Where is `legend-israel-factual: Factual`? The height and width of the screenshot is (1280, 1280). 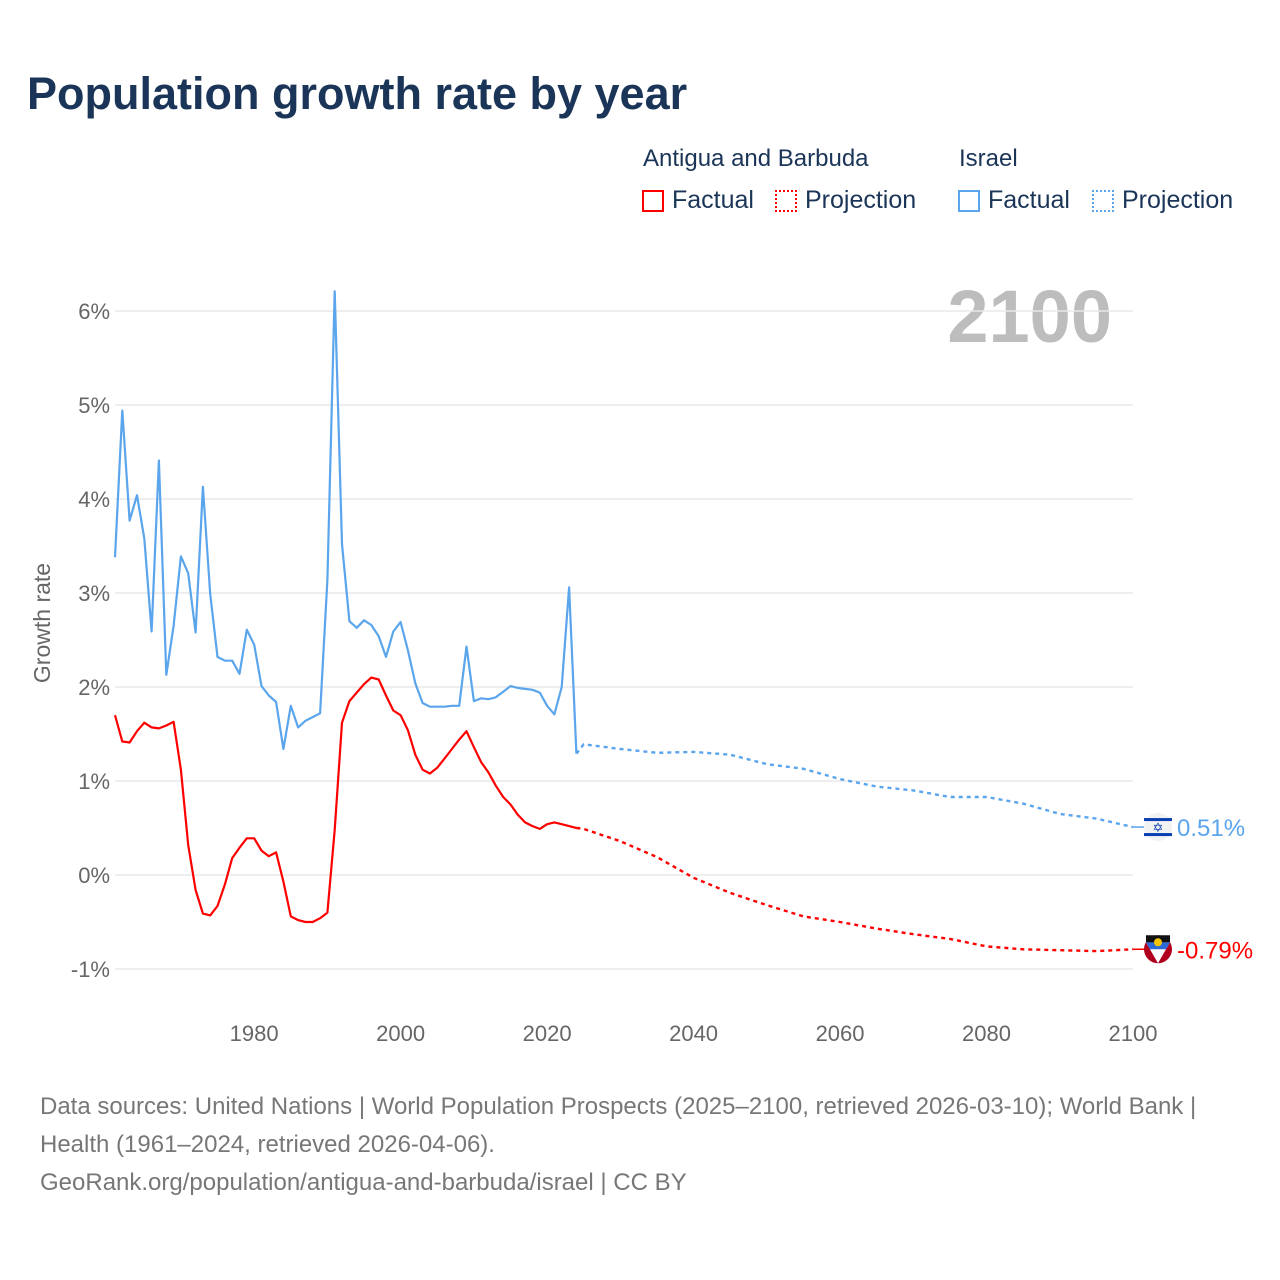
legend-israel-factual: Factual is located at coordinates (1014, 200).